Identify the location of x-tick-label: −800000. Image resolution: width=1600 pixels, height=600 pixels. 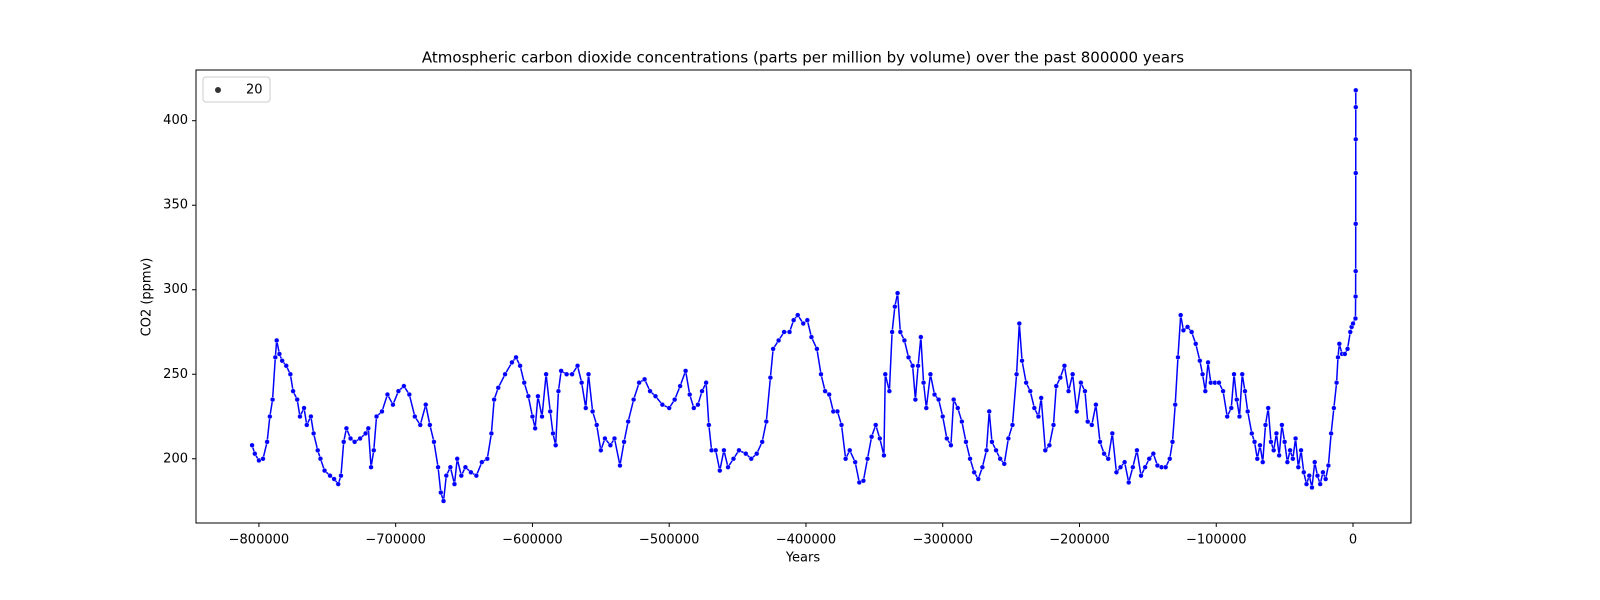
(259, 540).